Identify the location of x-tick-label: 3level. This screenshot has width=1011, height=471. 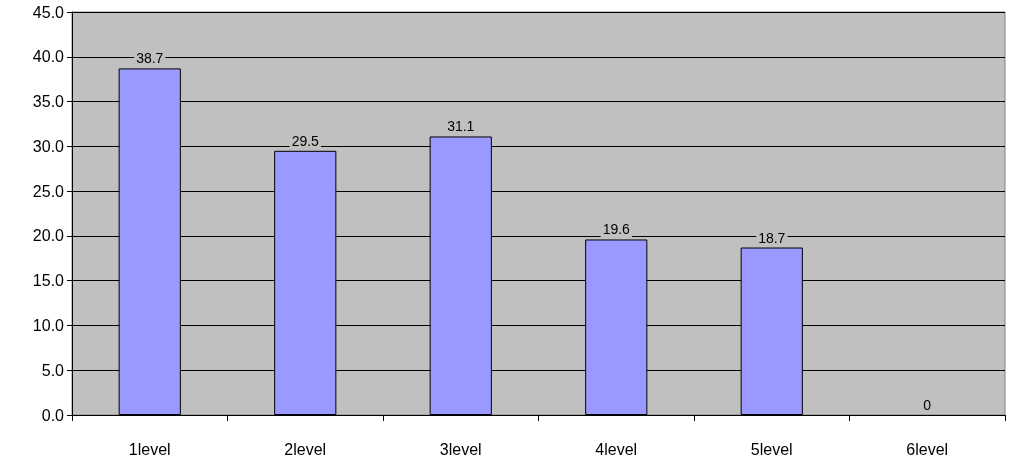
(460, 449).